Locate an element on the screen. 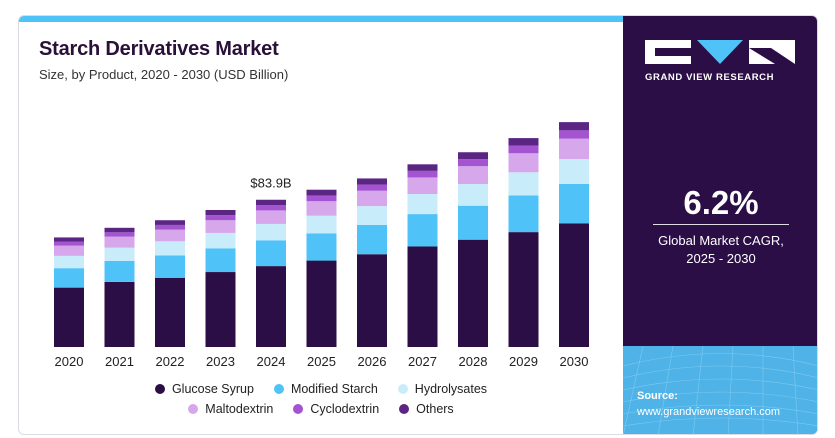 This screenshot has height=438, width=835. cagr-label: Global Market CAGR, 2025 - 2030 is located at coordinates (720, 250).